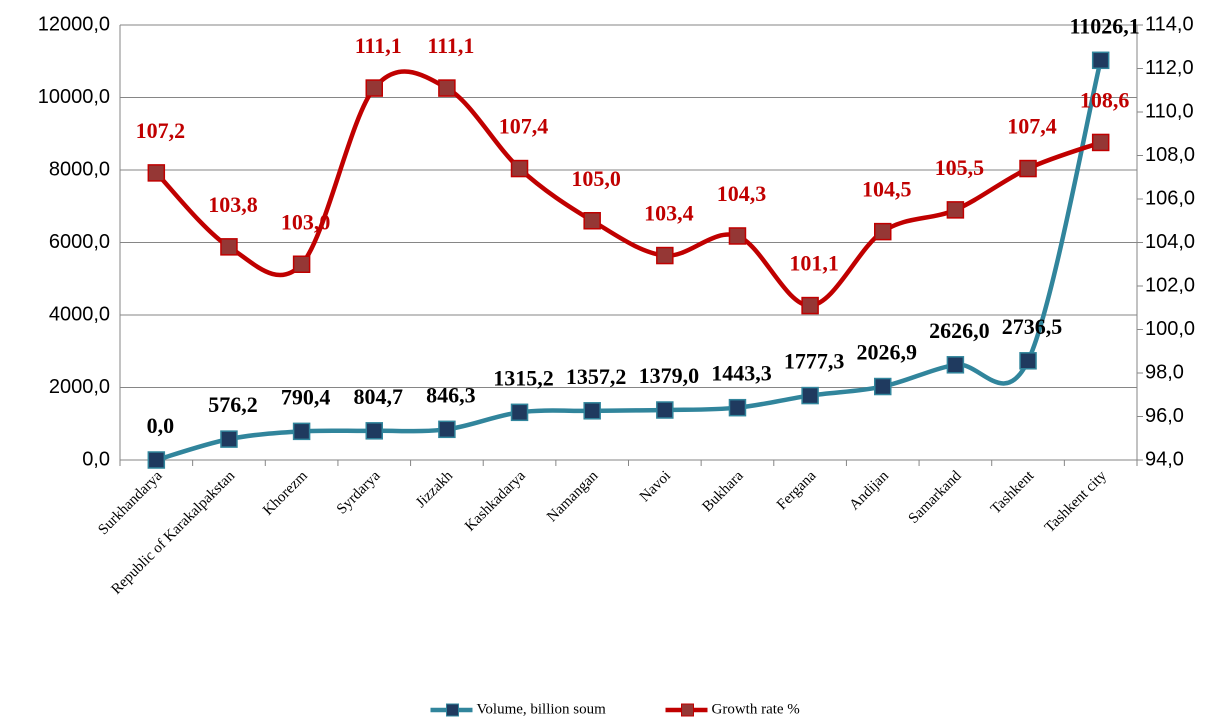 The image size is (1226, 720). Describe the element at coordinates (756, 709) in the screenshot. I see `legend-label: Growth rate %` at that location.